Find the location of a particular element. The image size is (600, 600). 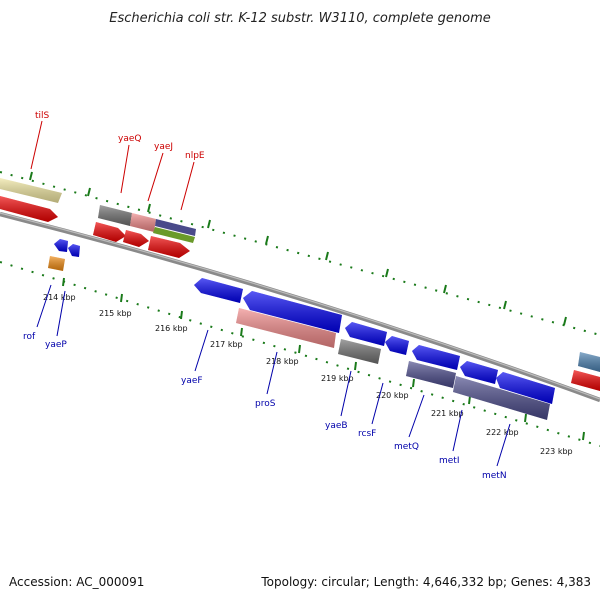

gene-label-yaeJ: yaeJ is located at coordinates (163, 147).